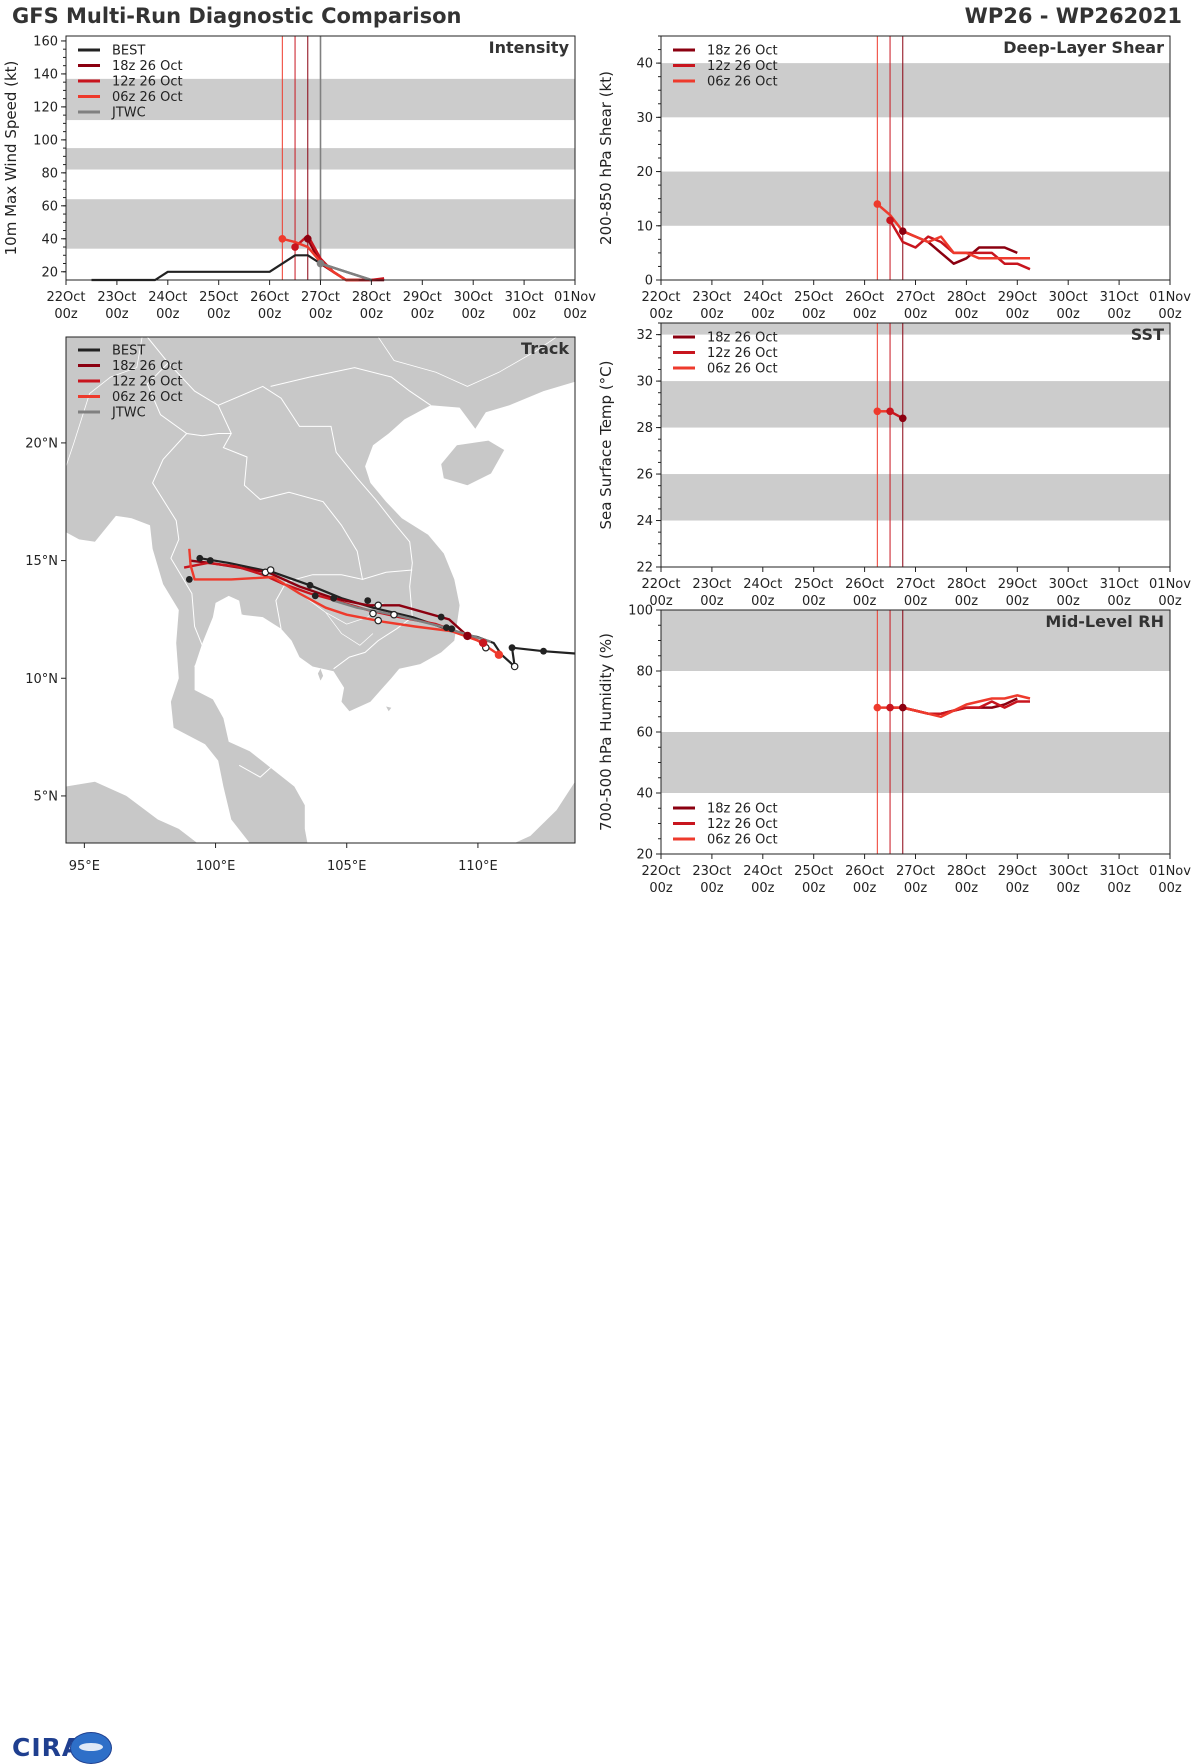 The height and width of the screenshot is (1764, 1200). I want to click on intensity-legend-label: 12z 26 Oct, so click(147, 82).